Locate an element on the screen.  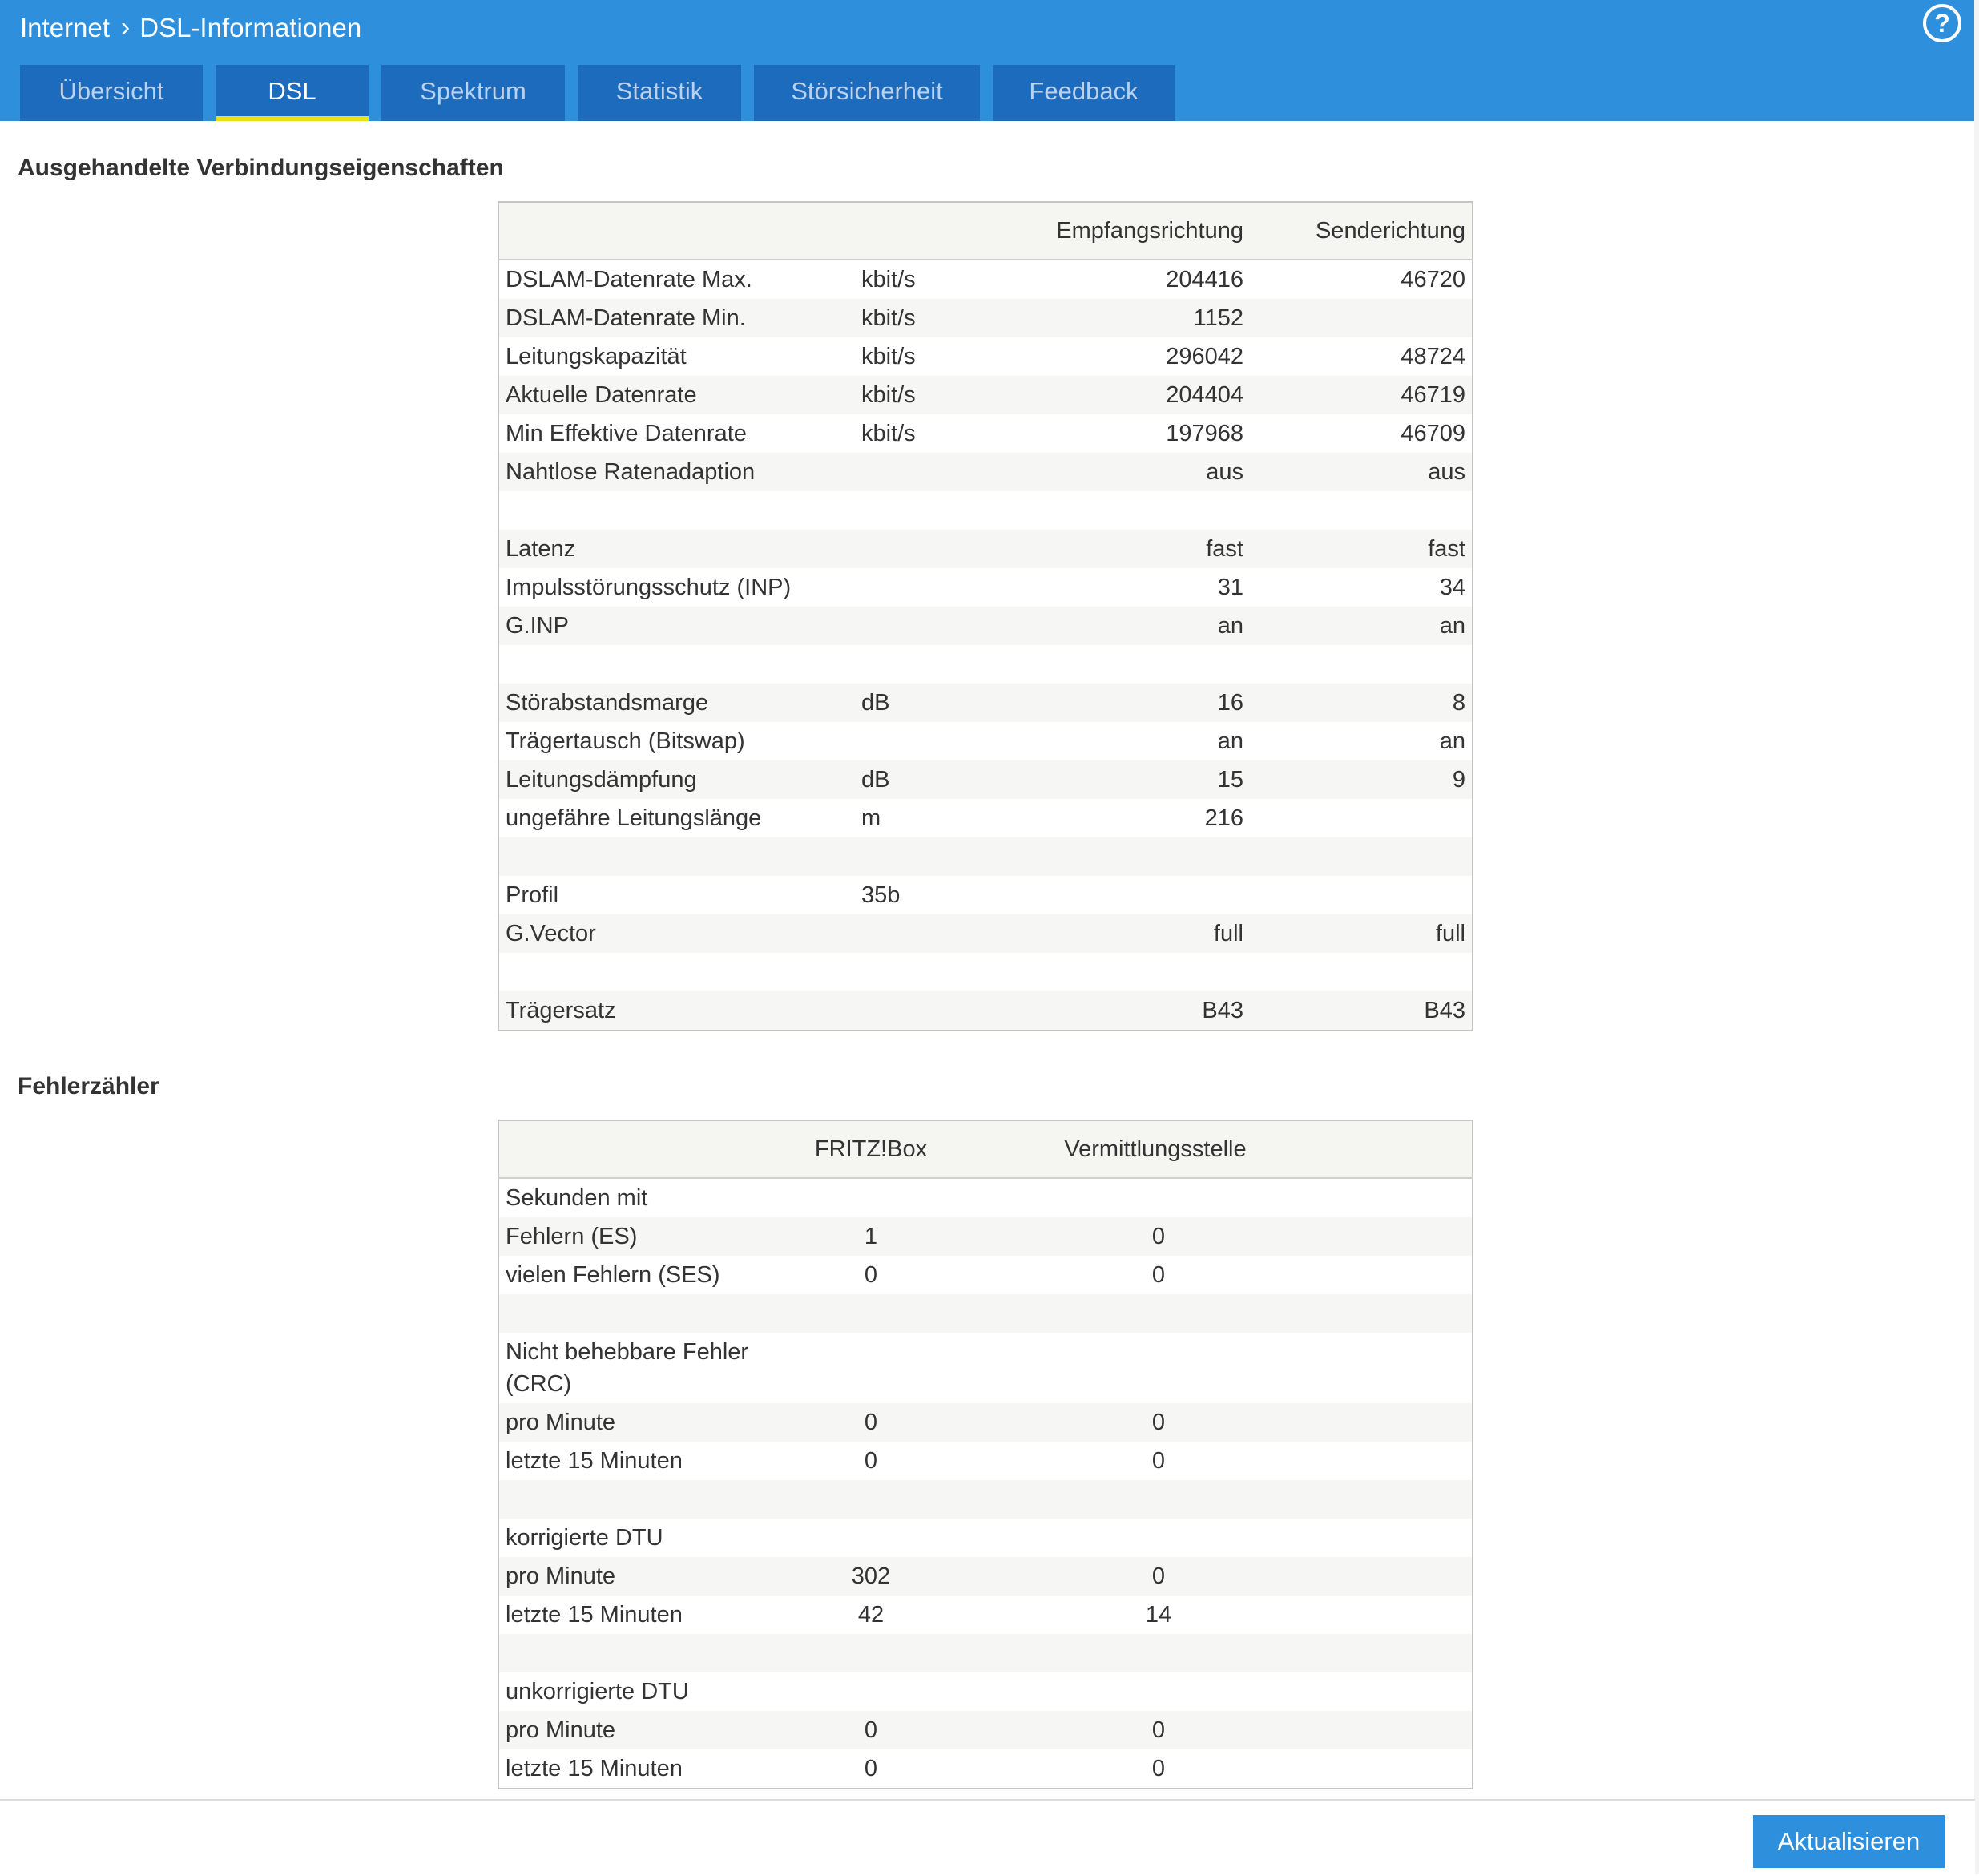
tab-uebersicht: Übersicht is located at coordinates (111, 93).